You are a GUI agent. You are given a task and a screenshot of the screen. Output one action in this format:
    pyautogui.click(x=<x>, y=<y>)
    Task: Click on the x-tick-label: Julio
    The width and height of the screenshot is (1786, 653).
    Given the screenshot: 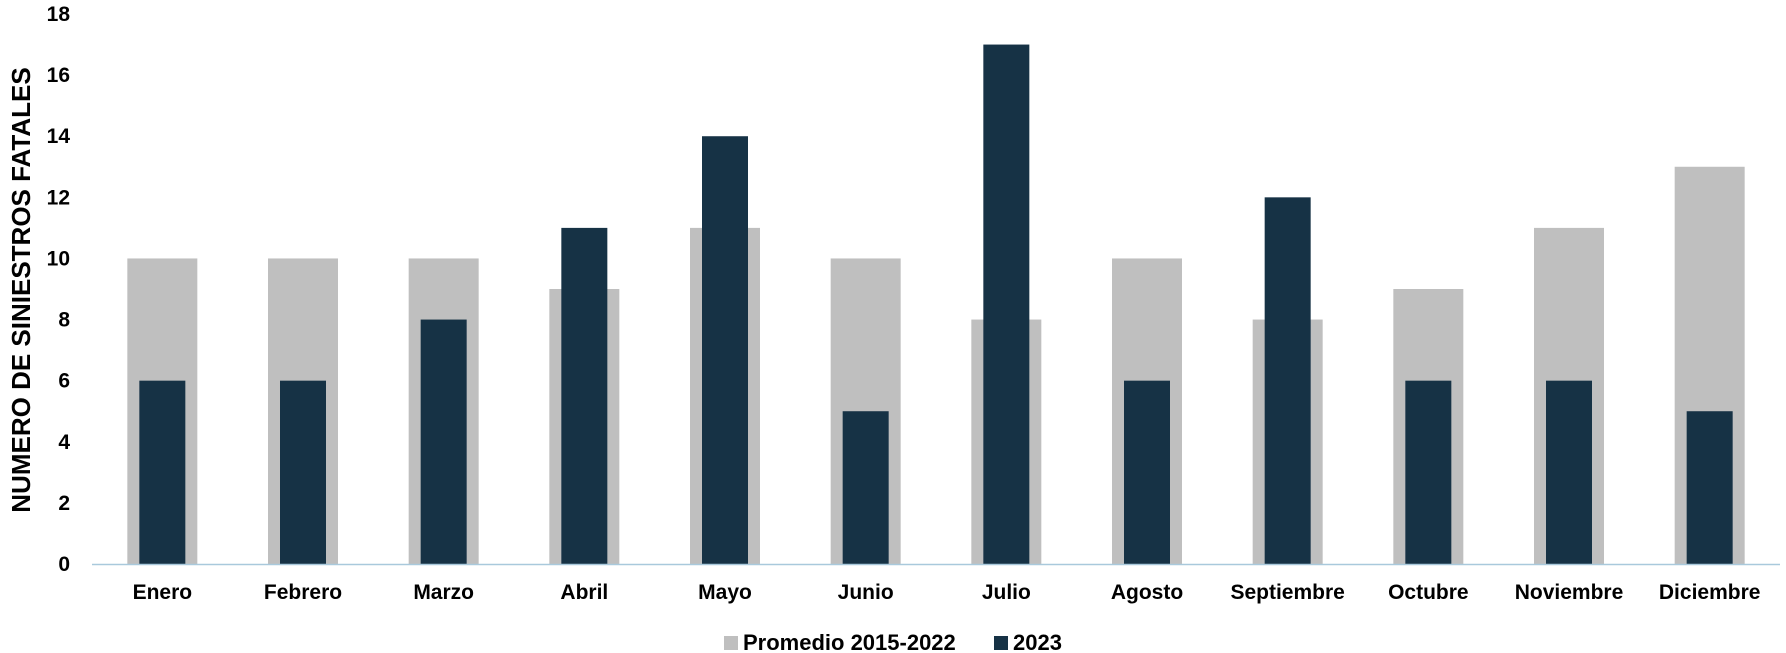 What is the action you would take?
    pyautogui.click(x=1006, y=592)
    